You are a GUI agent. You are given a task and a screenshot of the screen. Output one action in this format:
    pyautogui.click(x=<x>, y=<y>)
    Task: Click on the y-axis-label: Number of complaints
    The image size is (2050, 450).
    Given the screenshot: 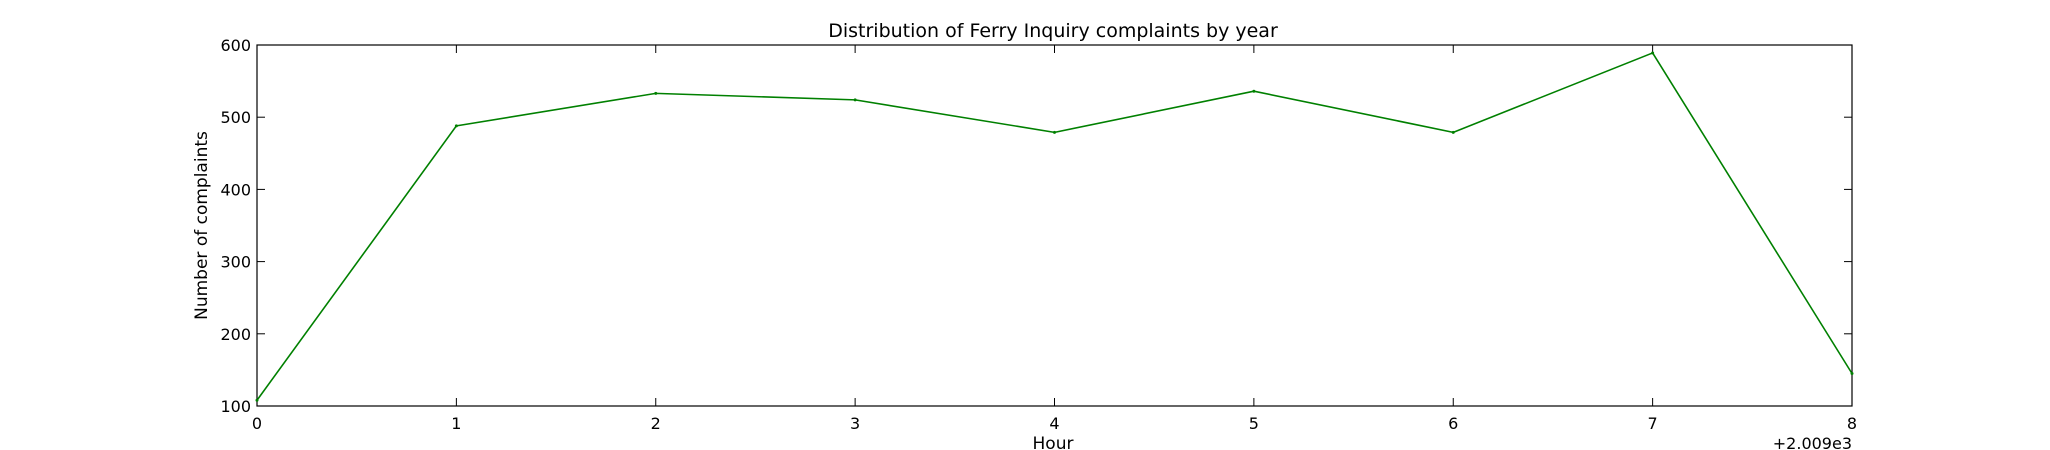 What is the action you would take?
    pyautogui.click(x=202, y=225)
    